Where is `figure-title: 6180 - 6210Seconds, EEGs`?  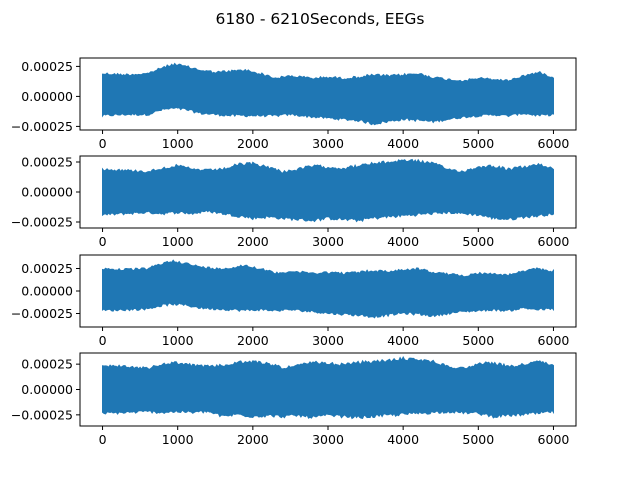 figure-title: 6180 - 6210Seconds, EEGs is located at coordinates (320, 19).